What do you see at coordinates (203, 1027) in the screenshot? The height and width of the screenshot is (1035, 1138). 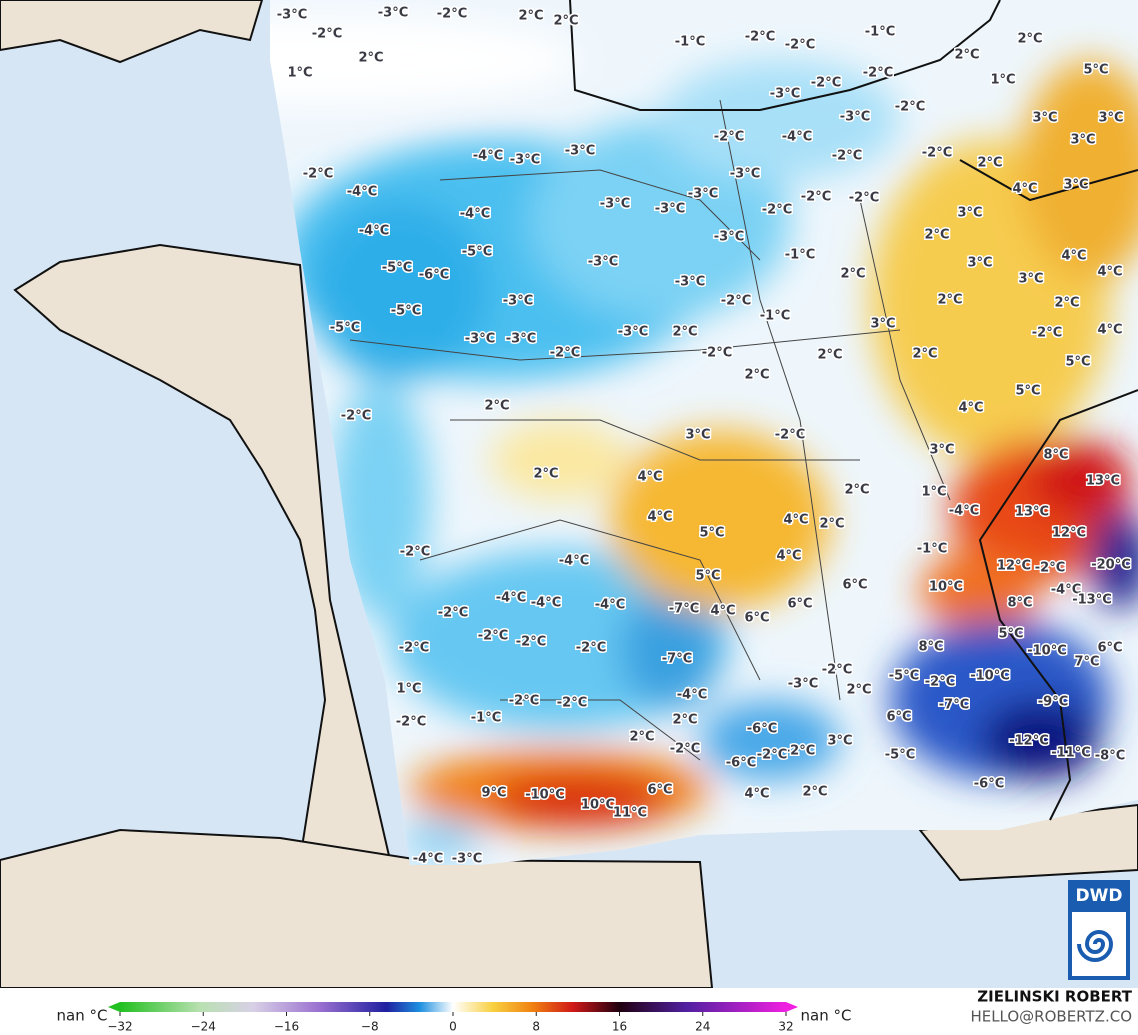 I see `colorbar-tick-label: −24` at bounding box center [203, 1027].